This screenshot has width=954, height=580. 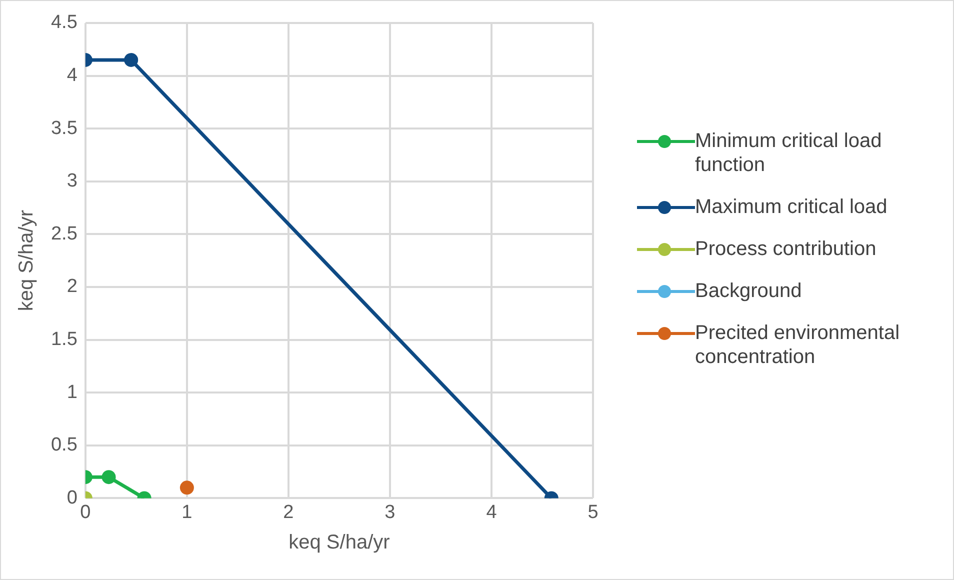 What do you see at coordinates (72, 287) in the screenshot?
I see `y-tick-label: 2` at bounding box center [72, 287].